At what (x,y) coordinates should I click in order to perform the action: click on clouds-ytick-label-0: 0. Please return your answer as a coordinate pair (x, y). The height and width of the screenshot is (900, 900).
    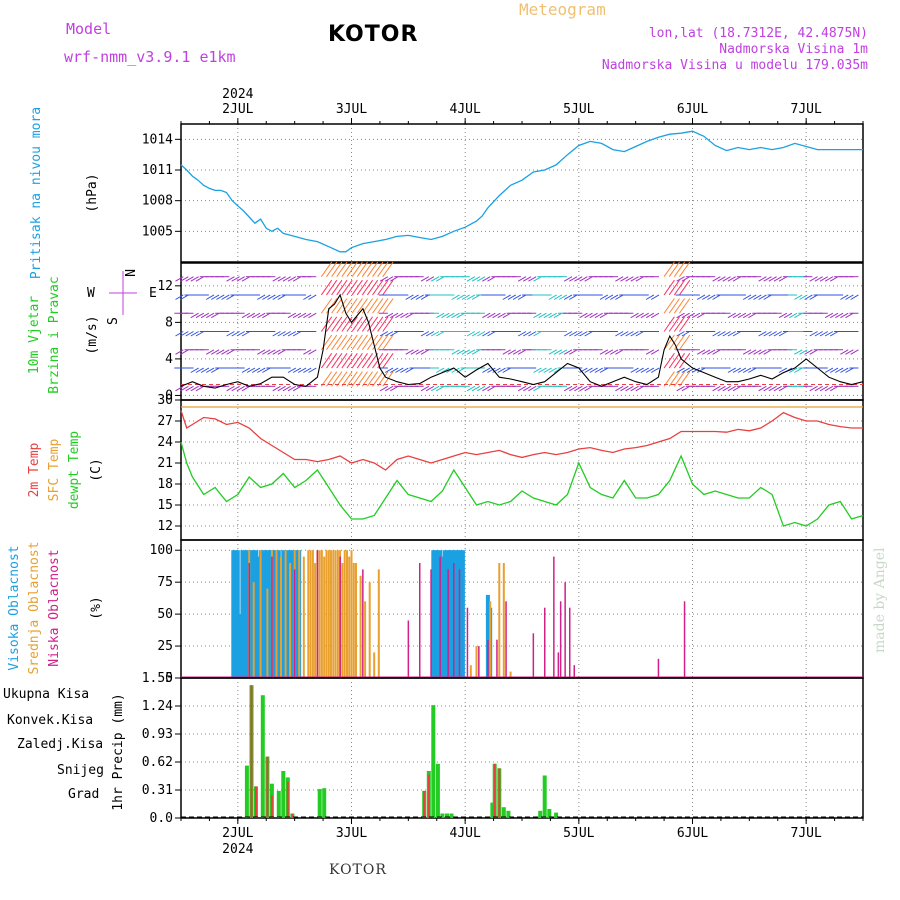
    Looking at the image, I should click on (169, 678).